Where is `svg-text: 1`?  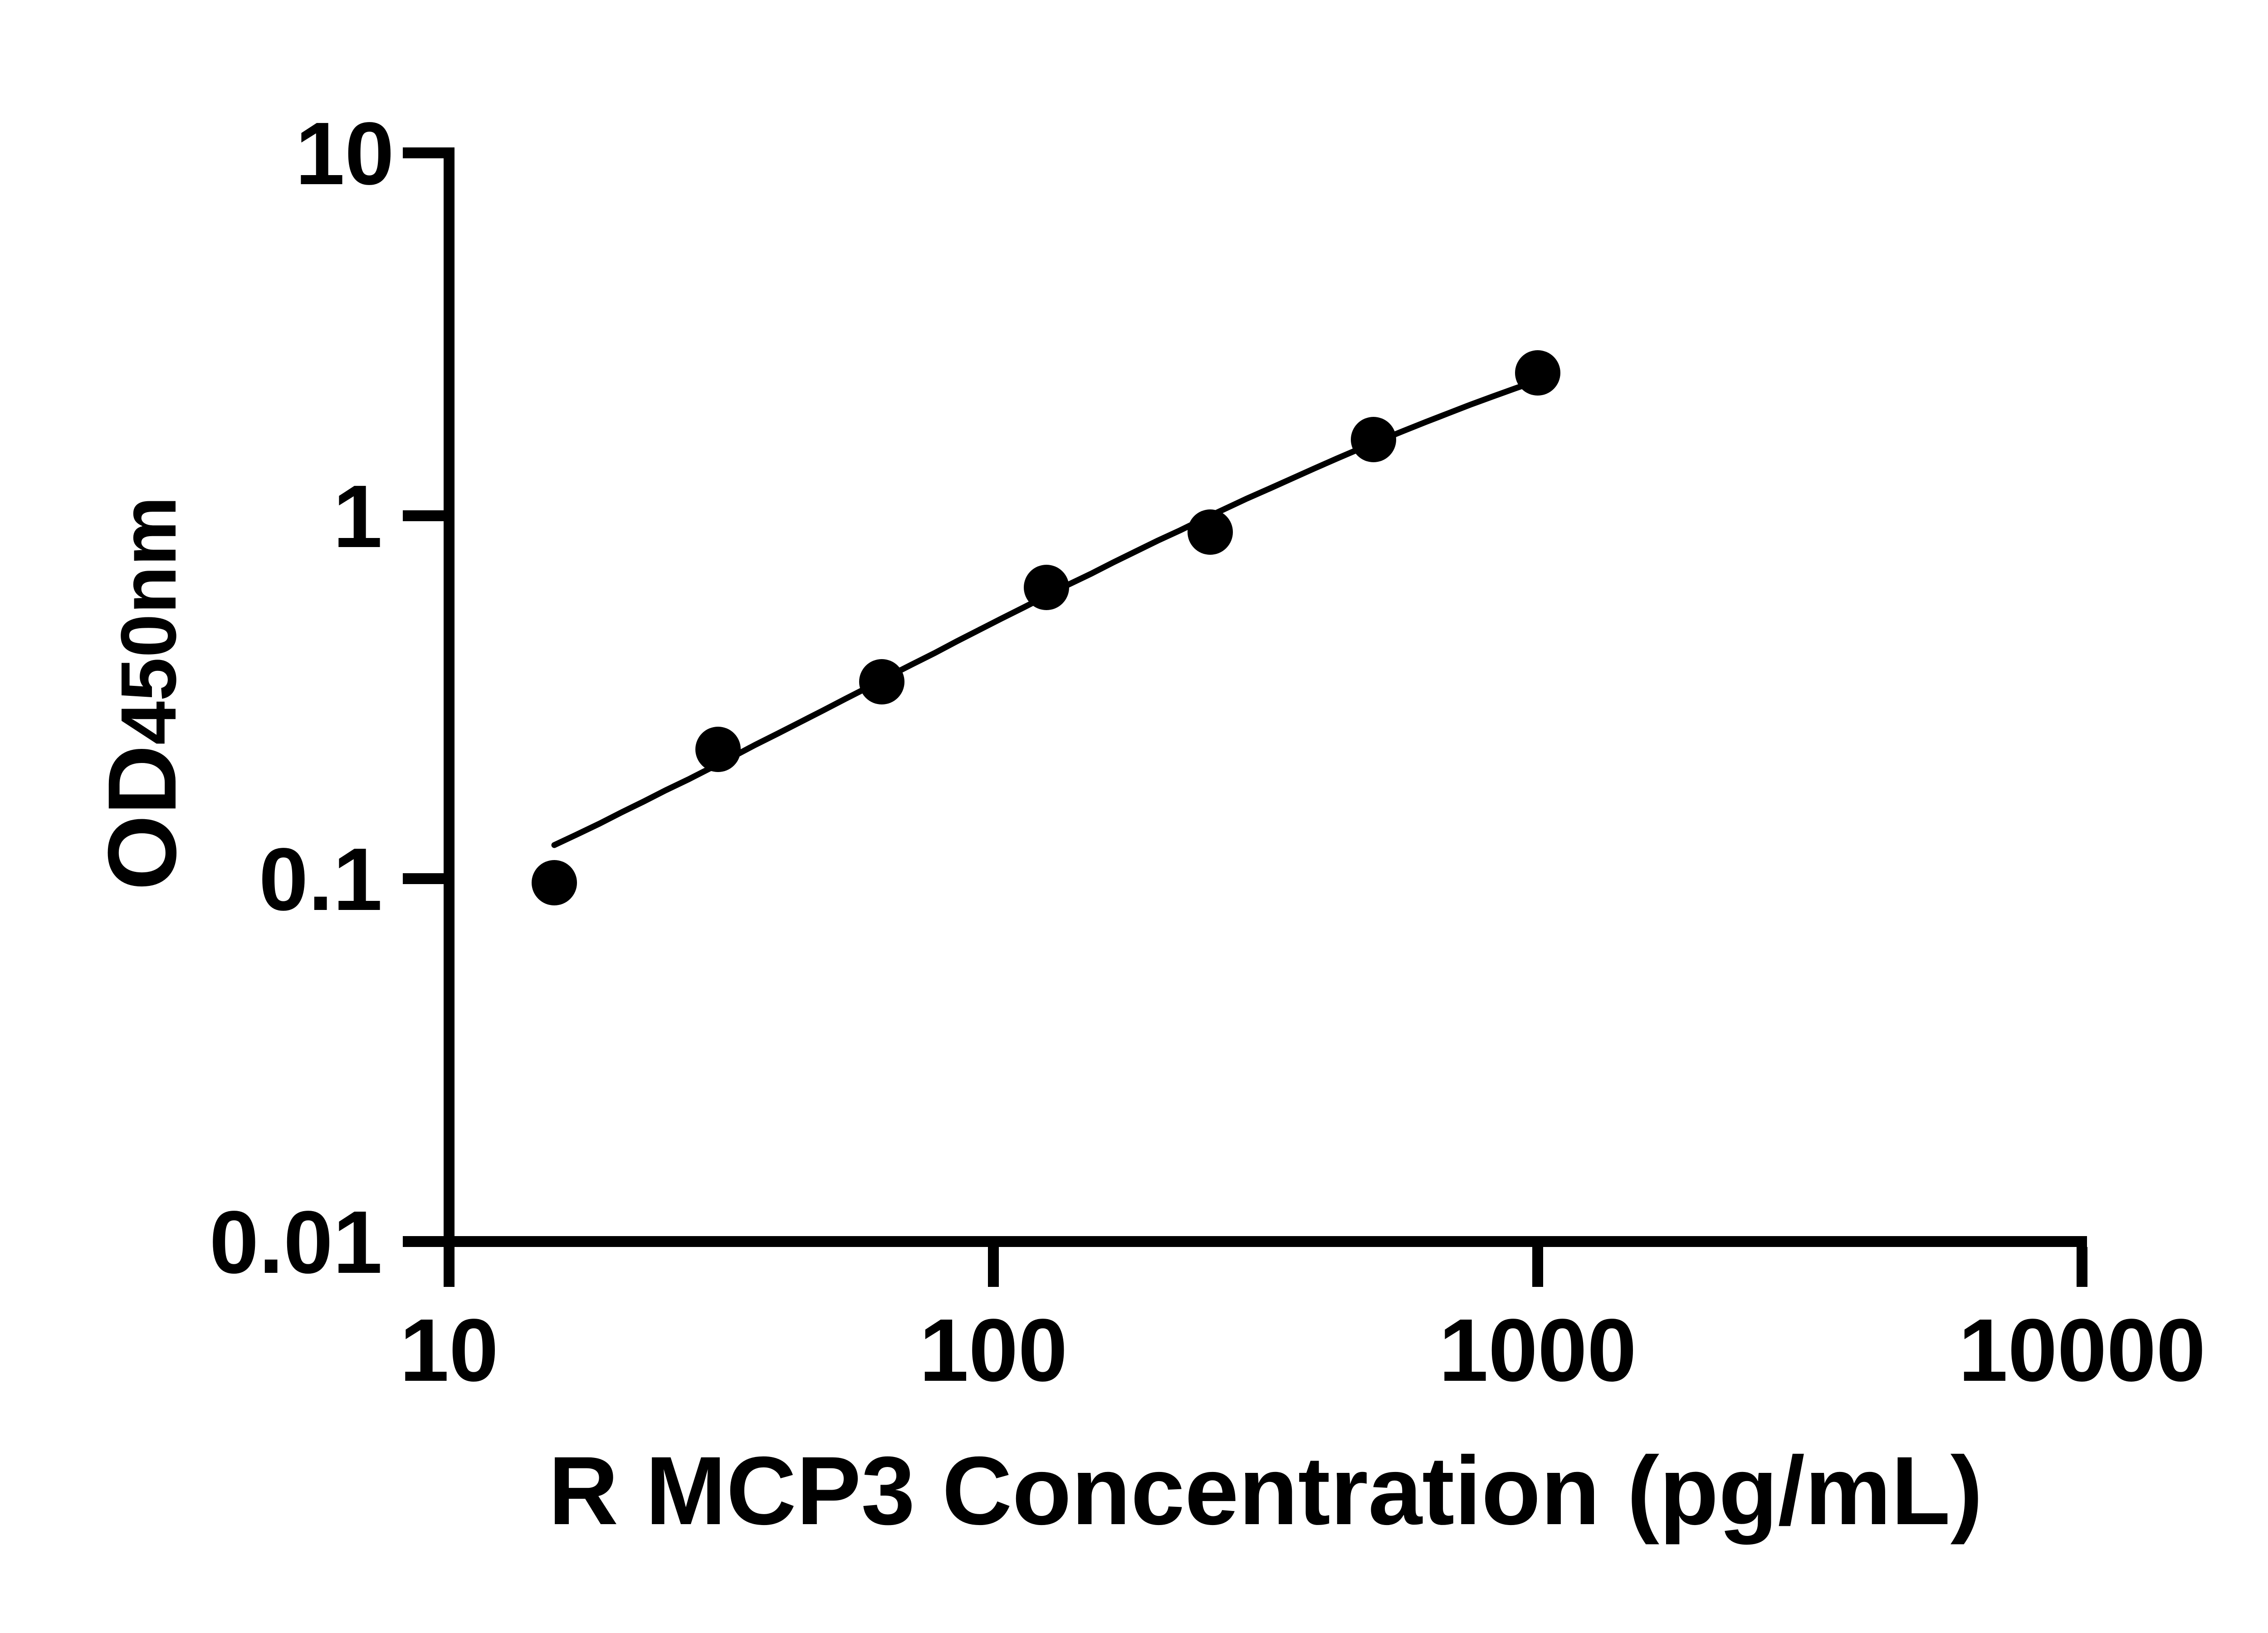 svg-text: 1 is located at coordinates (358, 516).